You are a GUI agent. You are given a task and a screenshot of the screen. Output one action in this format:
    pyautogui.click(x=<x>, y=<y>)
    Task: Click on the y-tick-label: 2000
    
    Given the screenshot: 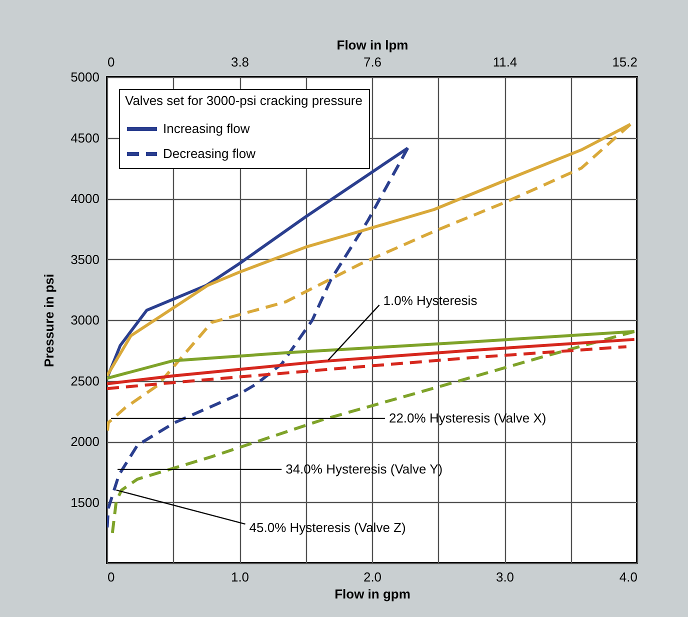 What is the action you would take?
    pyautogui.click(x=85, y=441)
    